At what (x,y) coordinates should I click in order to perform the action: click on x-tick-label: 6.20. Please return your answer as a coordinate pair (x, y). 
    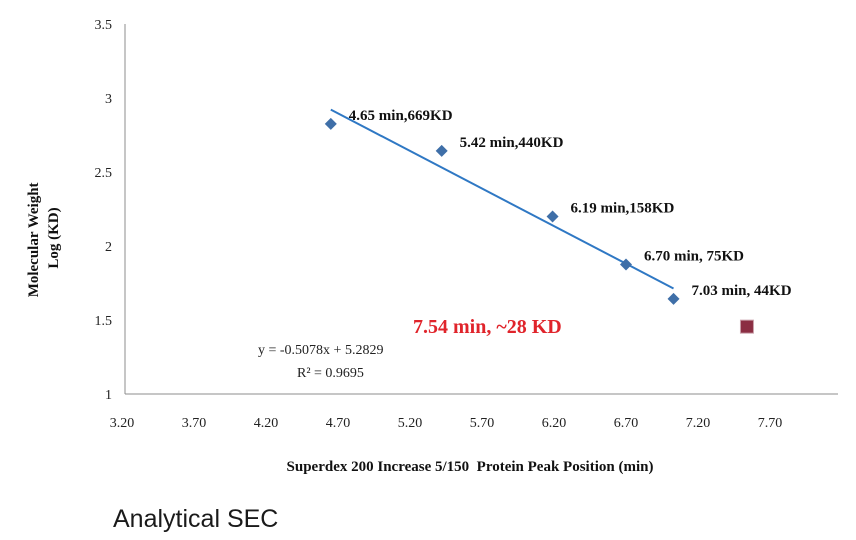
    Looking at the image, I should click on (554, 423).